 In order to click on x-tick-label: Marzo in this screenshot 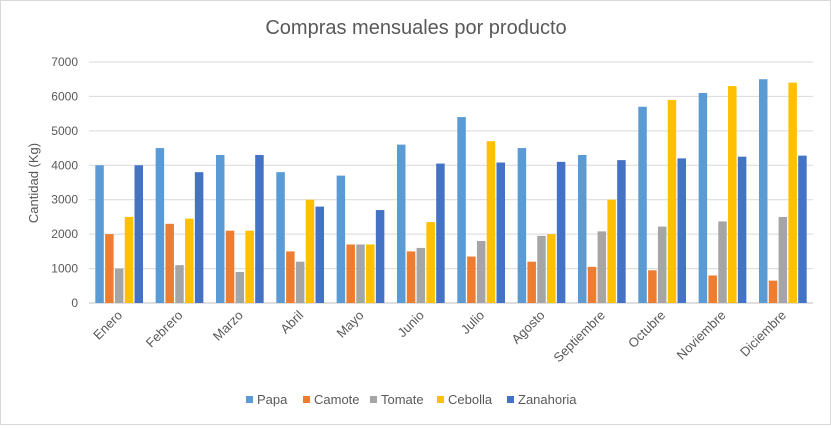, I will do `click(228, 326)`.